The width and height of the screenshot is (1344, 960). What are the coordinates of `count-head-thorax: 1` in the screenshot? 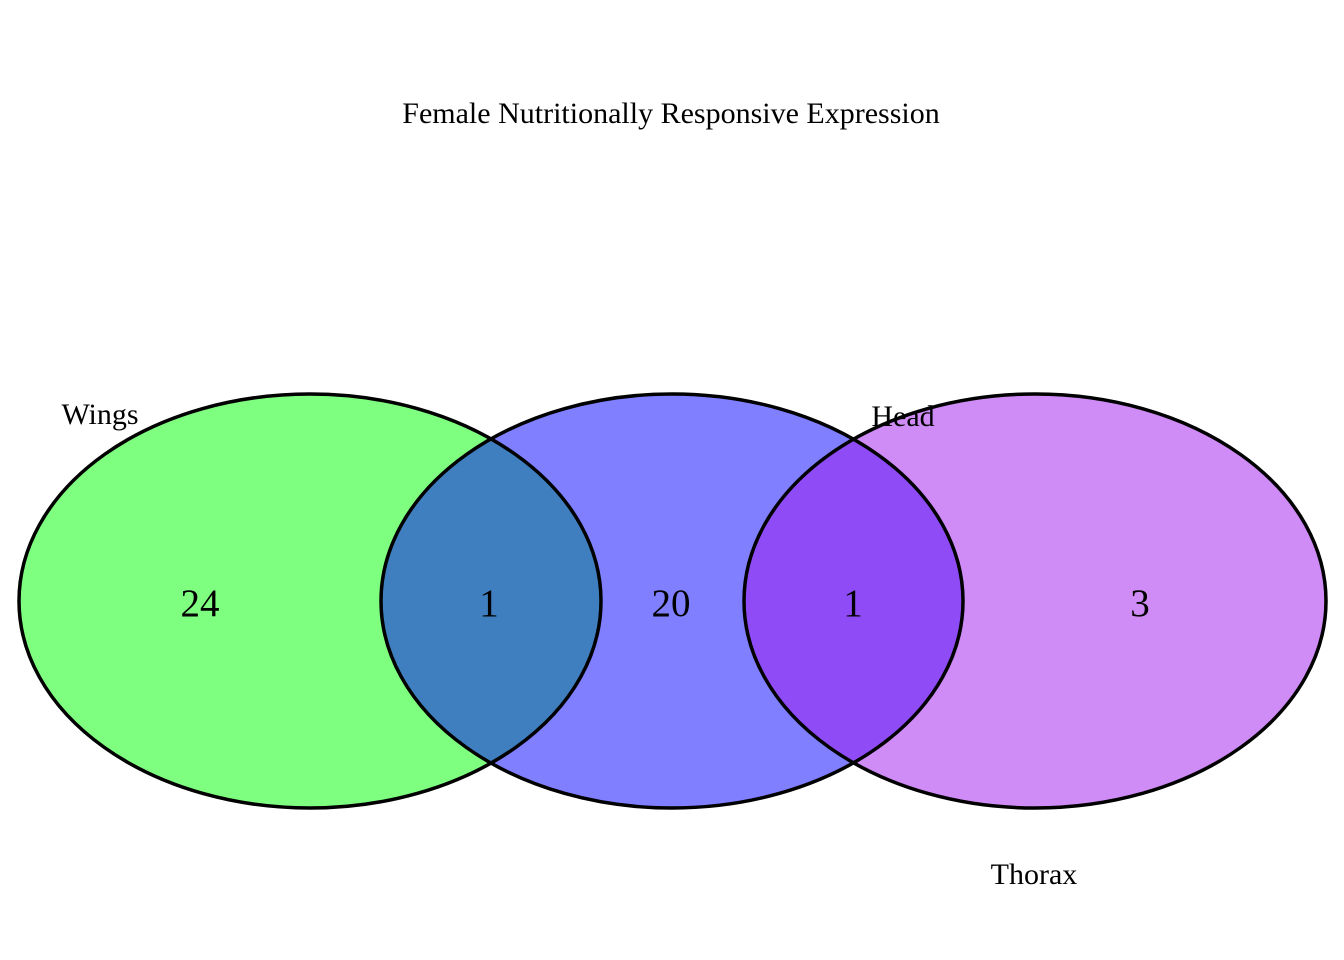 It's located at (853, 603).